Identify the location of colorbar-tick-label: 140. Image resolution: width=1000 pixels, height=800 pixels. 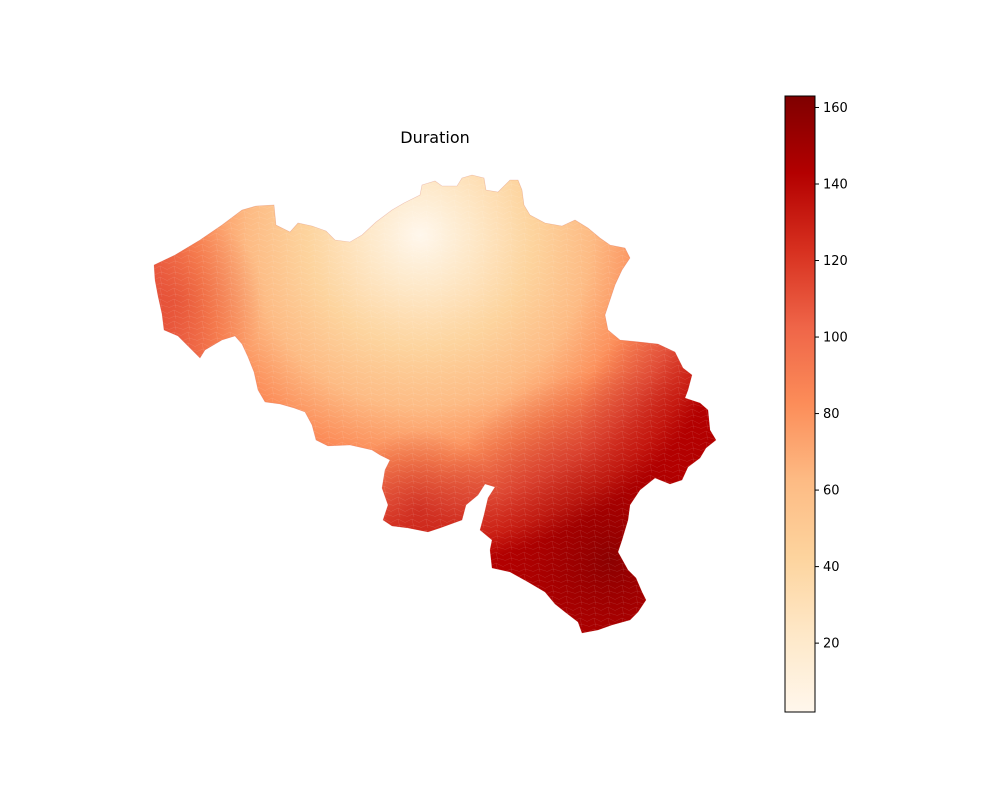
(835, 185).